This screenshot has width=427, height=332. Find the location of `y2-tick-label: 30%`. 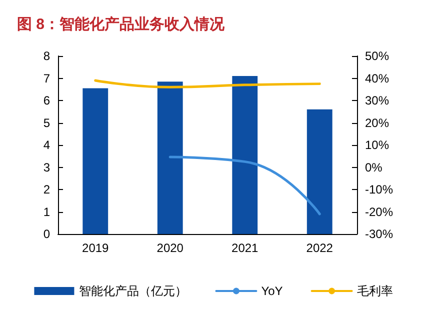

y2-tick-label: 30% is located at coordinates (377, 101).